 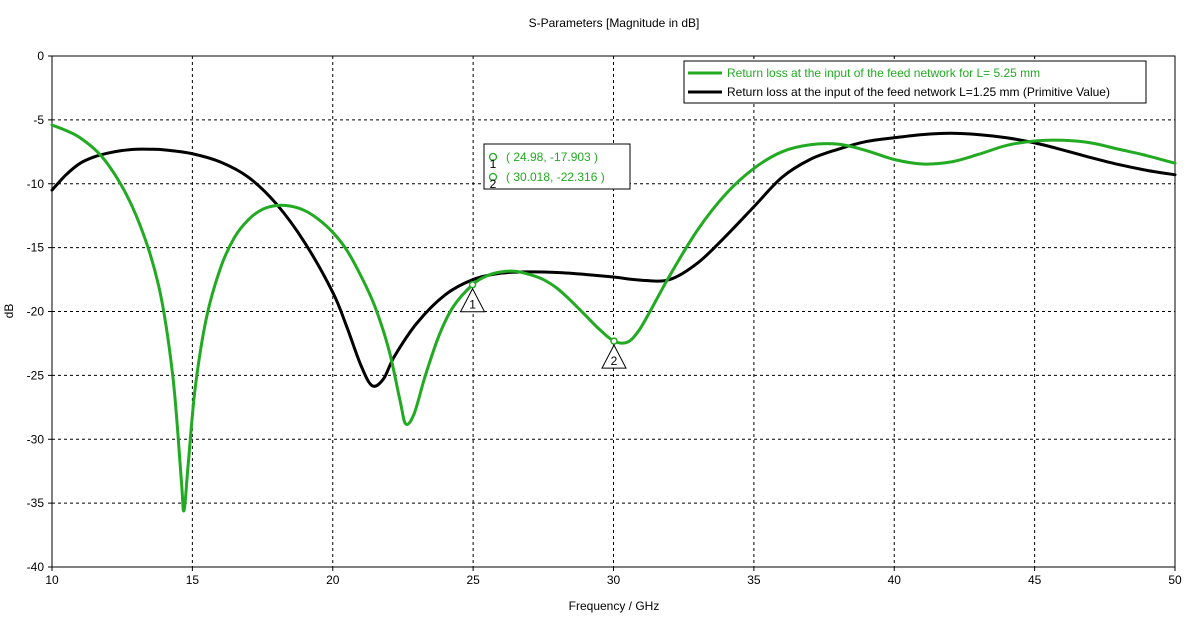 I want to click on y-tick-label: -5, so click(x=38, y=120).